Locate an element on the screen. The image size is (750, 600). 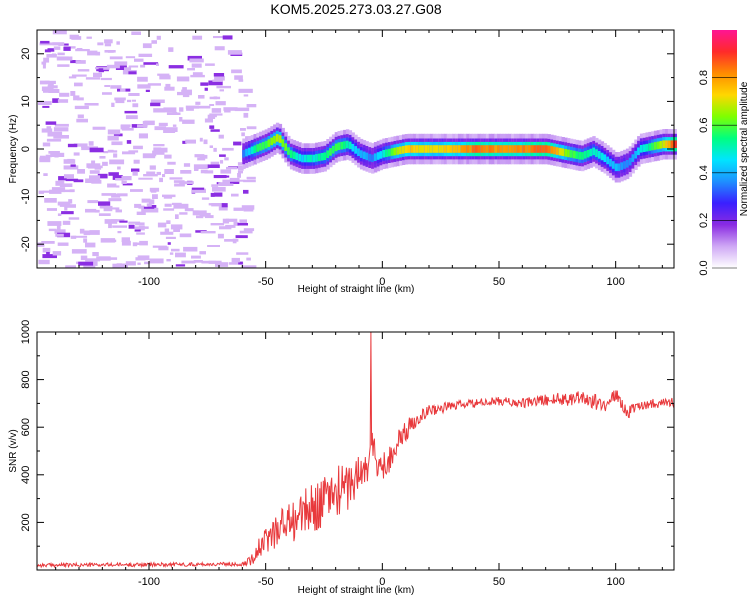
snr-y-tick-label: 600 is located at coordinates (26, 427).